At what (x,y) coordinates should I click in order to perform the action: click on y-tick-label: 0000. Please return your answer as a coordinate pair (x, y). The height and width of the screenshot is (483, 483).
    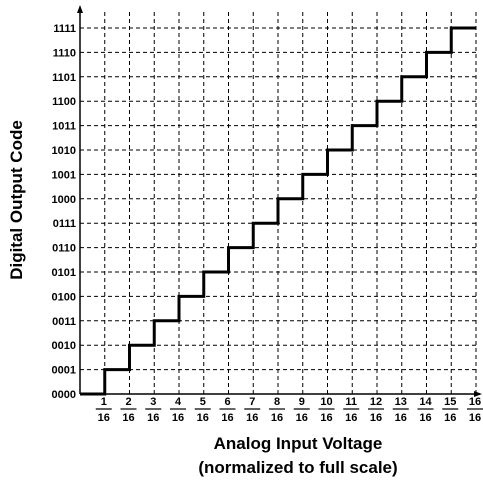
    Looking at the image, I should click on (64, 395).